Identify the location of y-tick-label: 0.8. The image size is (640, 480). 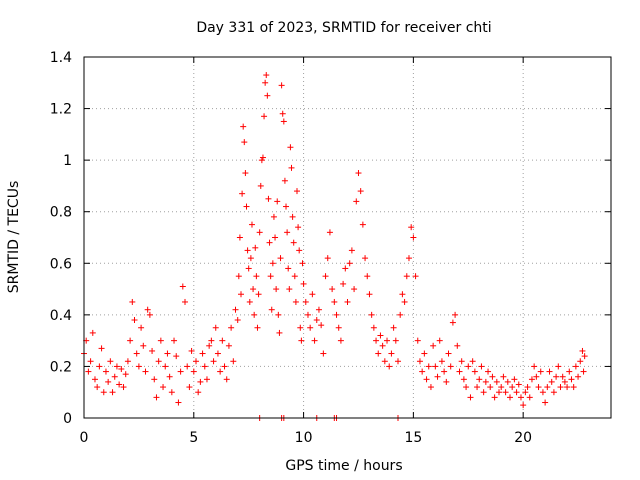
(61, 213).